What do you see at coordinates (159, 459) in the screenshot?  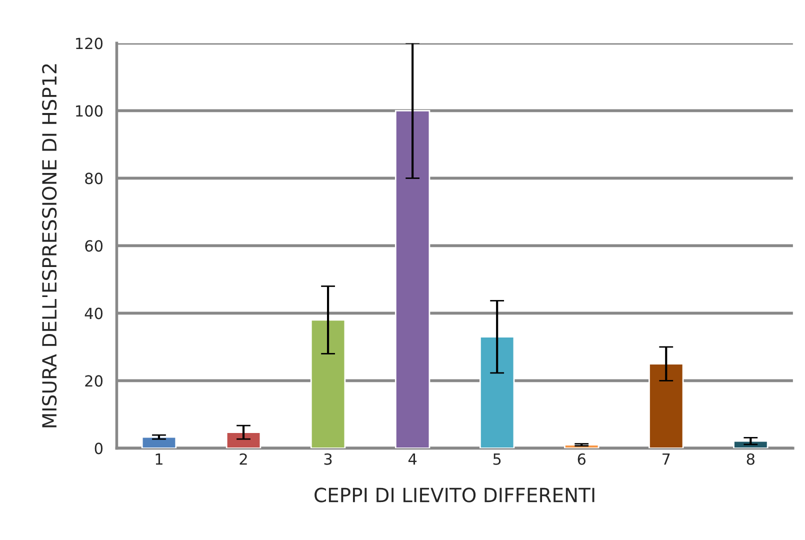 I see `x-tick-label: 1` at bounding box center [159, 459].